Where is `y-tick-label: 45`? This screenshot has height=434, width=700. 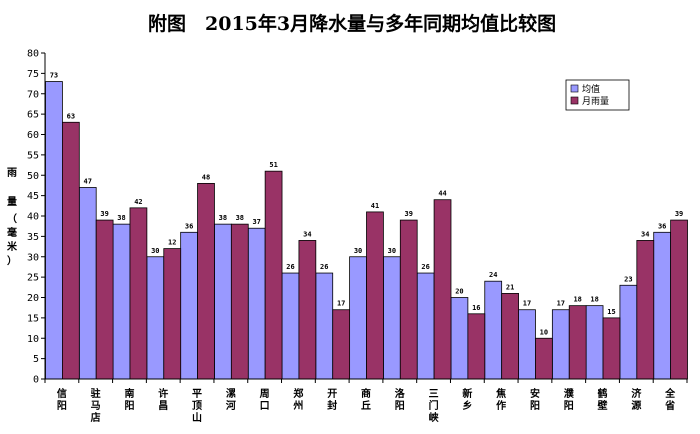
y-tick-label: 45 is located at coordinates (33, 196).